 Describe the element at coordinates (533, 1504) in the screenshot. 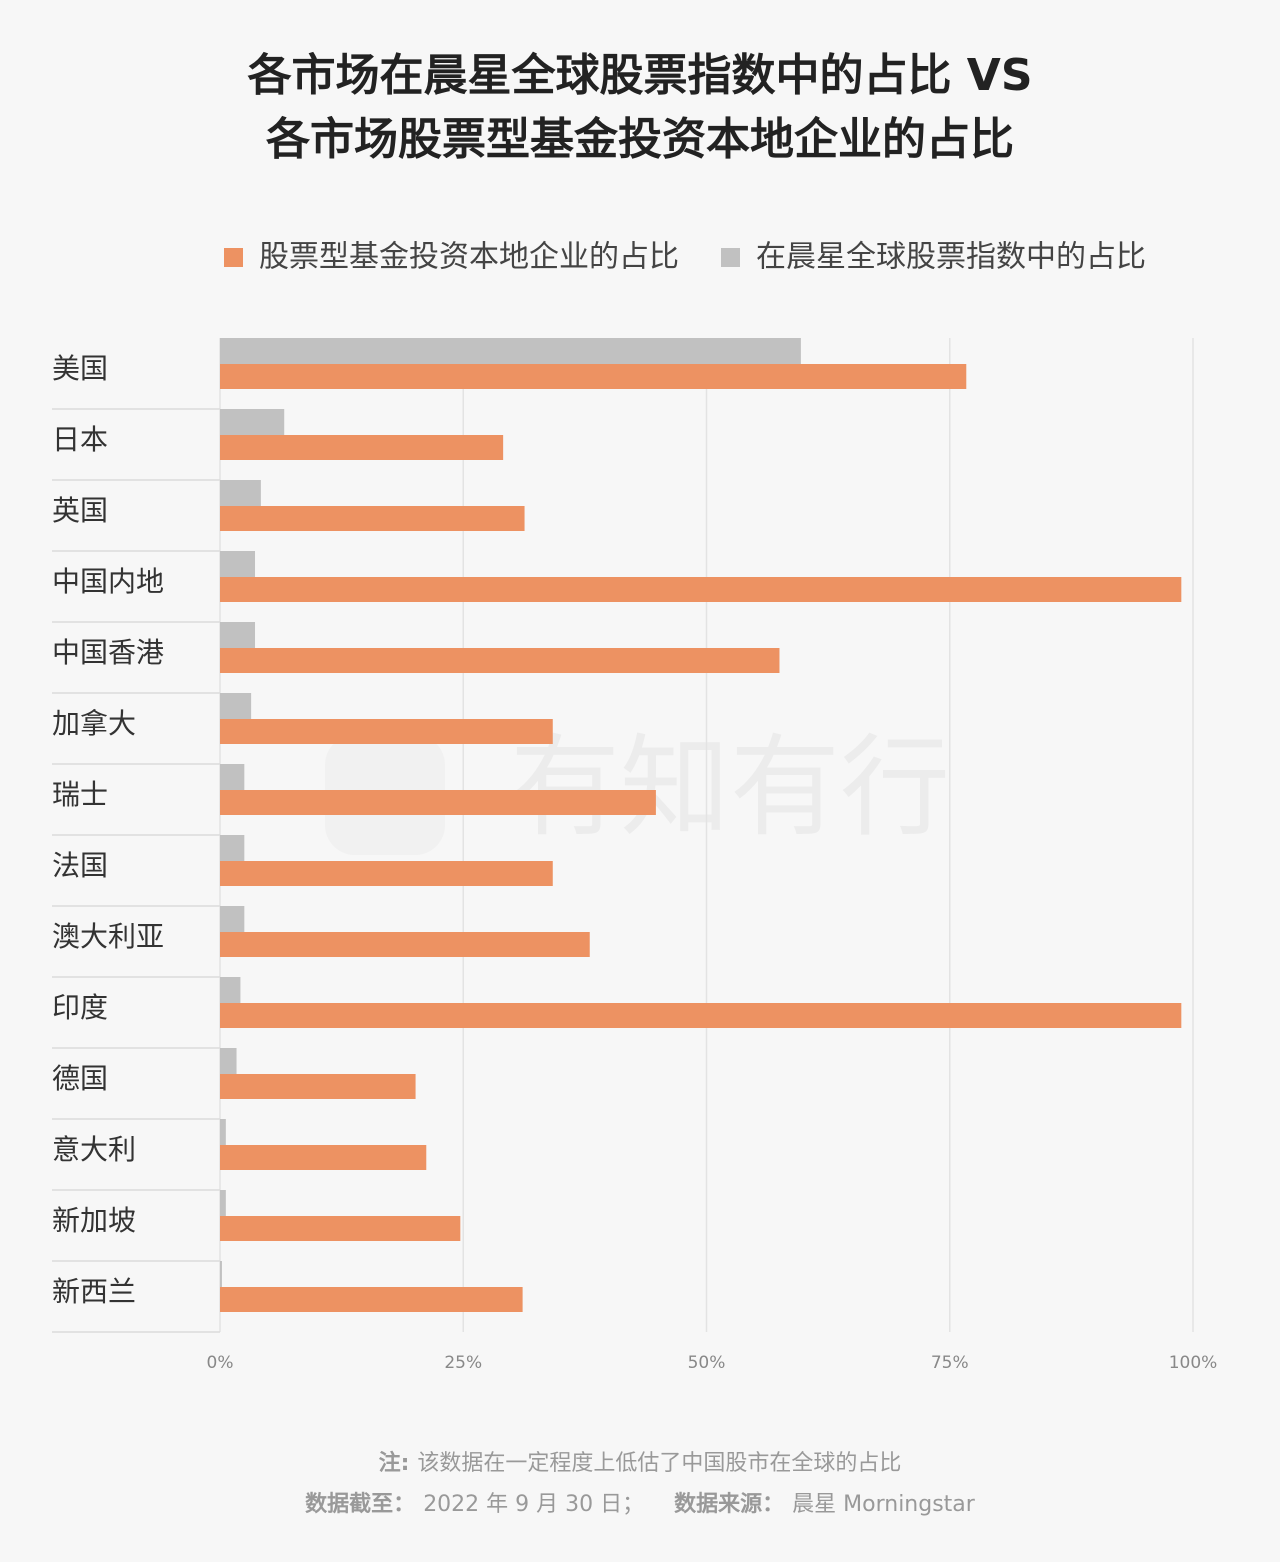

I see `footnote-part: 2022 年 9 月 30 日；` at that location.